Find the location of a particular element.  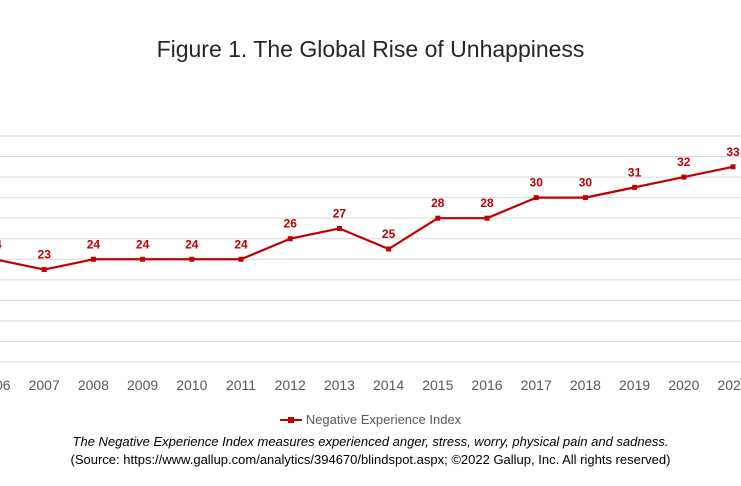

x-tick-label: 2006 is located at coordinates (5, 385).